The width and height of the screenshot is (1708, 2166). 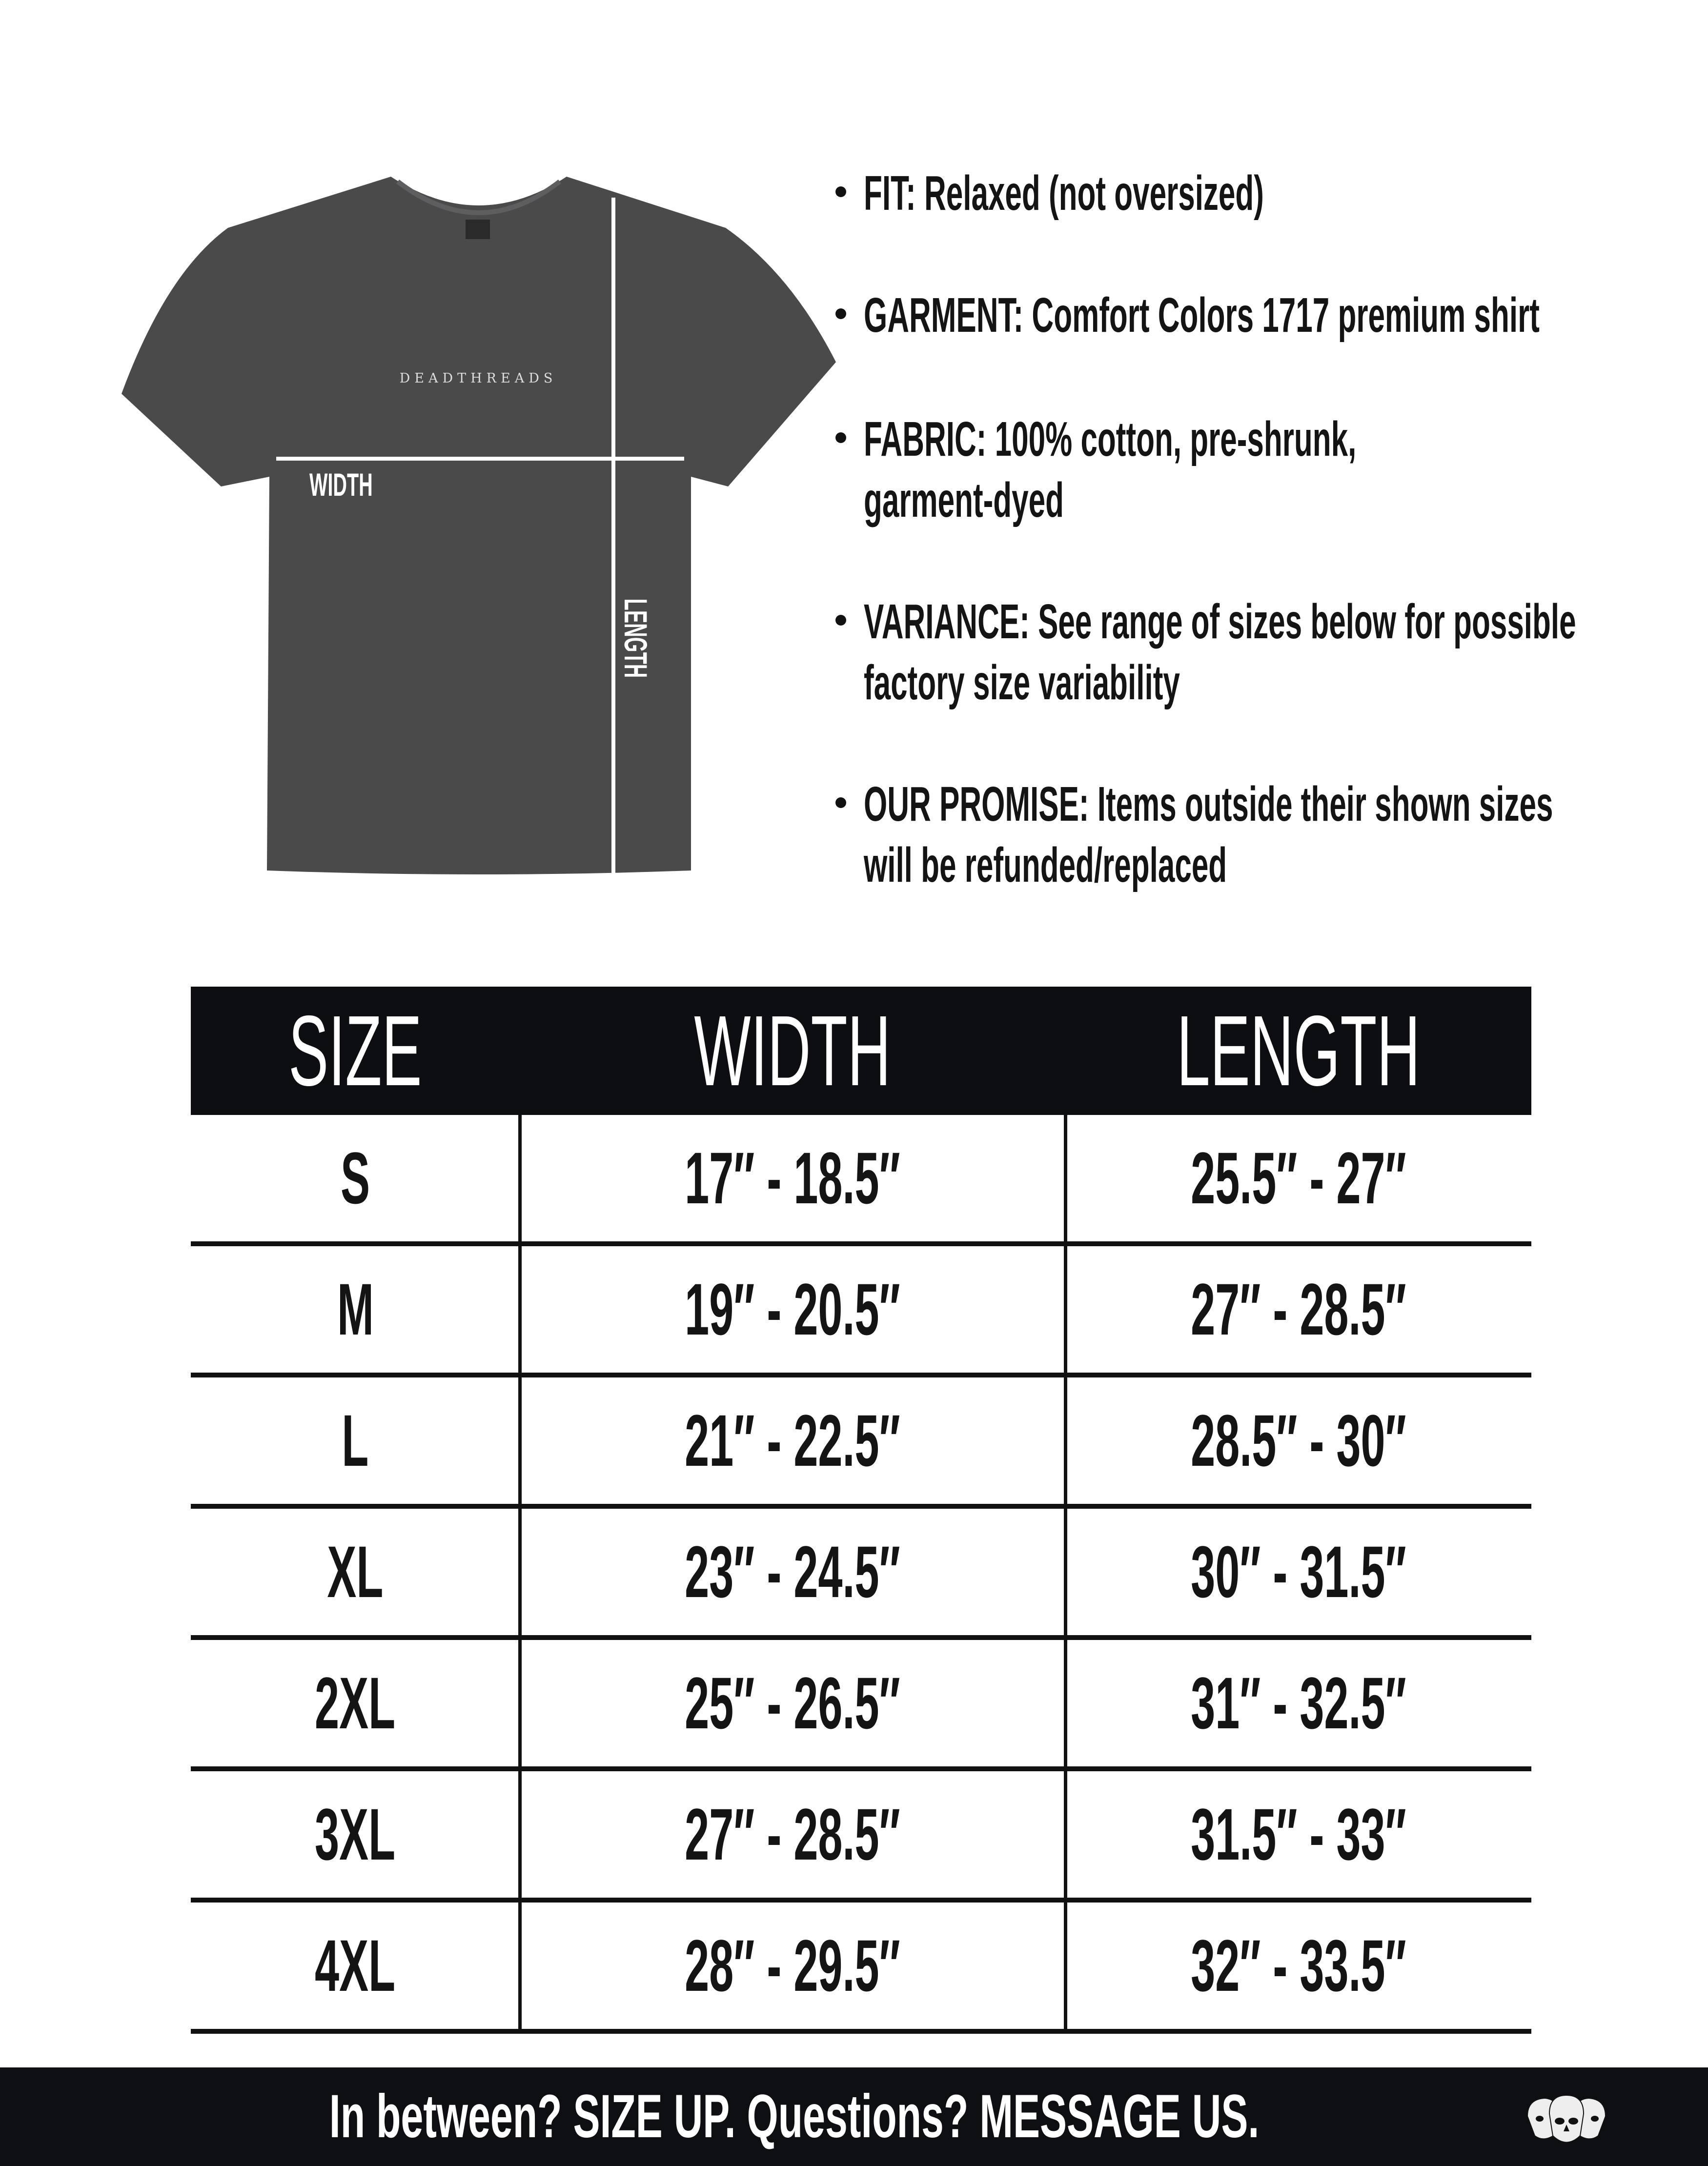 I want to click on header-size: SIZE, so click(x=355, y=1051).